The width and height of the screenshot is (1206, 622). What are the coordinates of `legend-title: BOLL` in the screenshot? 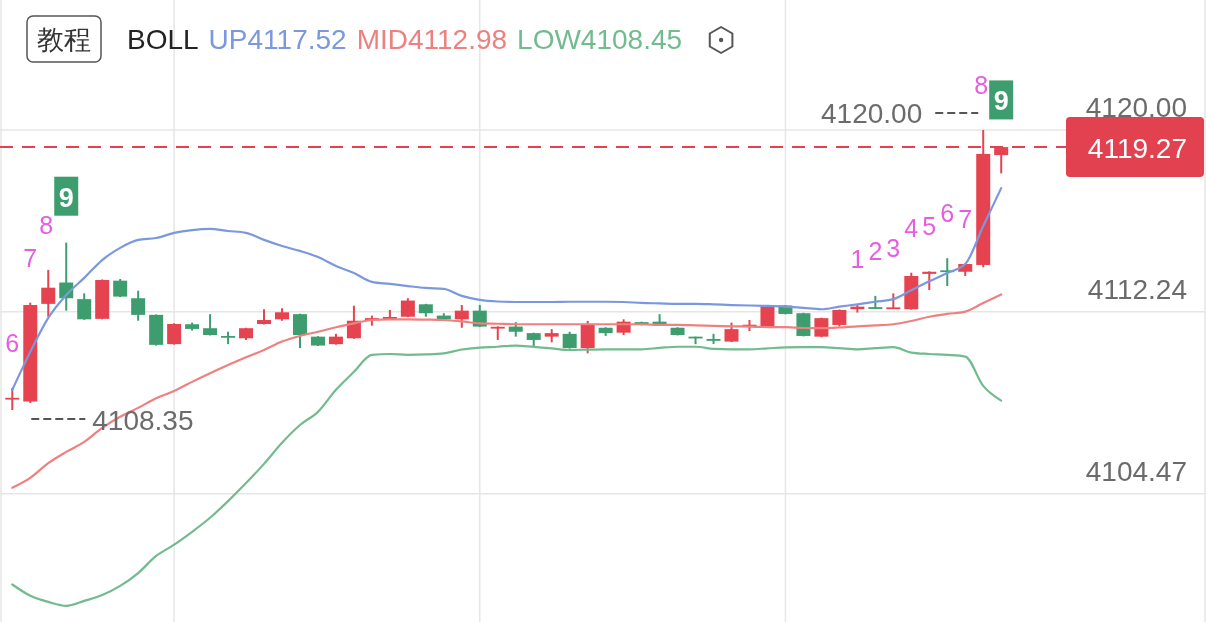 It's located at (163, 39).